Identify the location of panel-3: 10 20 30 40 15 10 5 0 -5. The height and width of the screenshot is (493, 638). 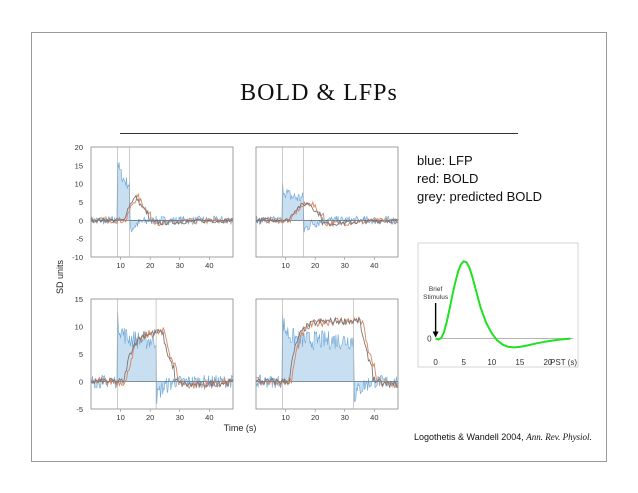
(154, 358).